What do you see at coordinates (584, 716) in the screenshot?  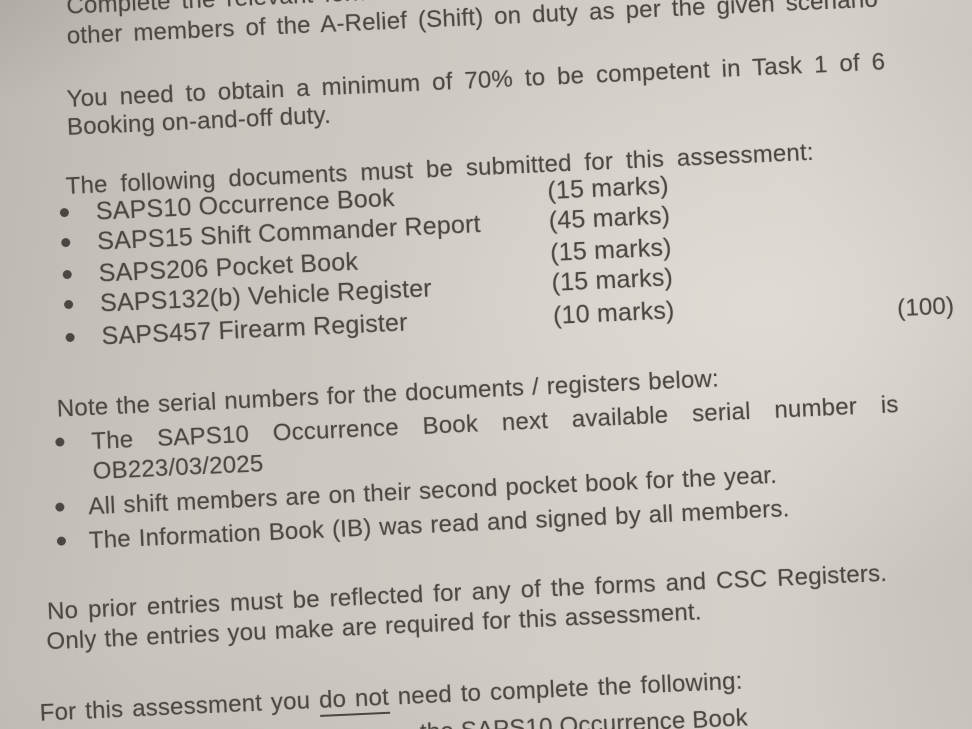 I see `clipped-bottom-line: the SAPS10 Occurrence Book` at bounding box center [584, 716].